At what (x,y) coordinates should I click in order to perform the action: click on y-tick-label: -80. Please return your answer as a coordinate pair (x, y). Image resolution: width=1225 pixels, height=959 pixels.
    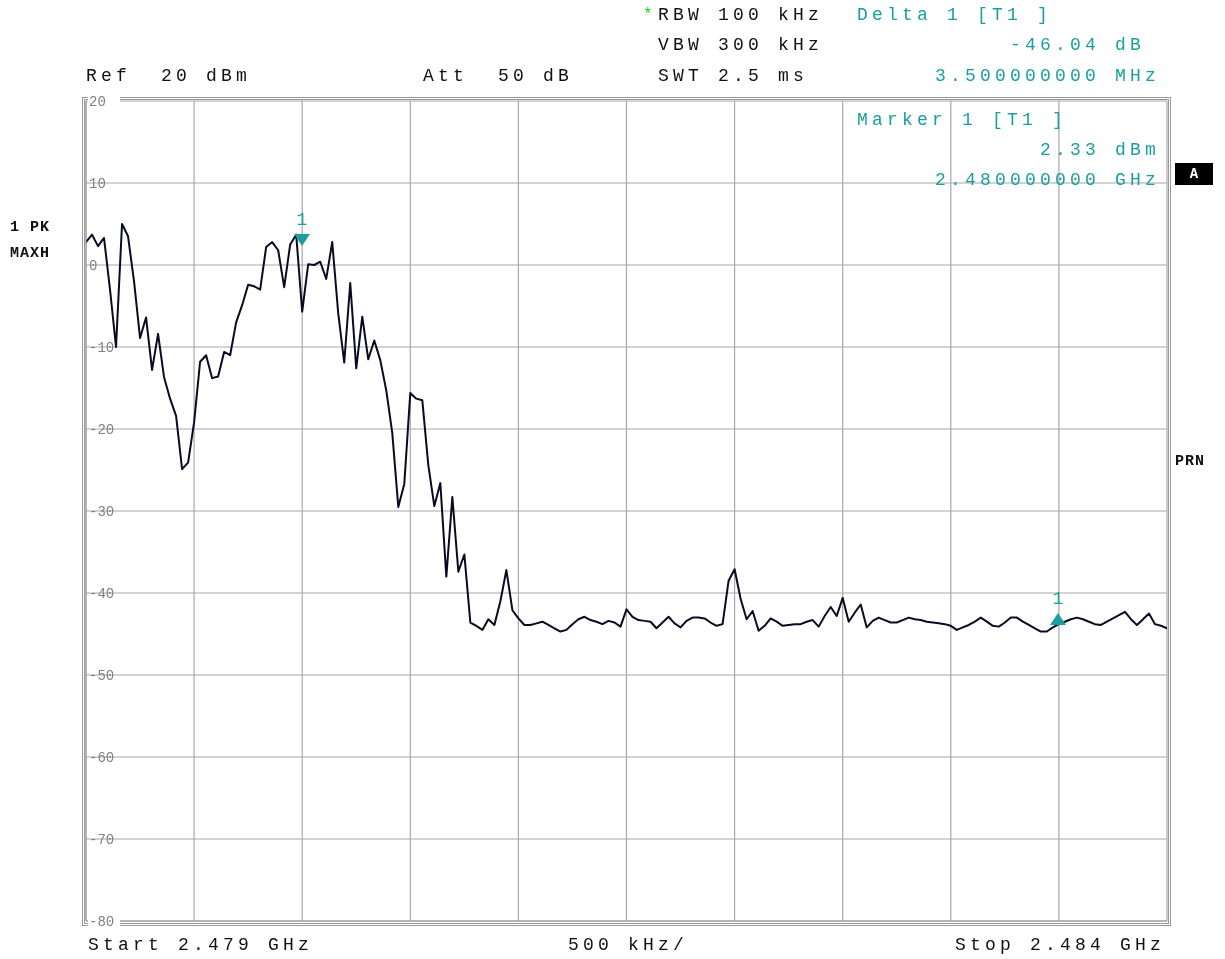
    Looking at the image, I should click on (102, 922).